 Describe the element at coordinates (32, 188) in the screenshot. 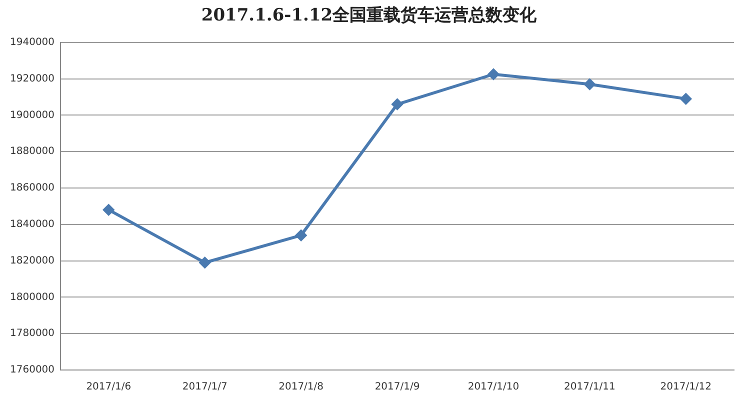

I see `y-tick-label: 1860000` at that location.